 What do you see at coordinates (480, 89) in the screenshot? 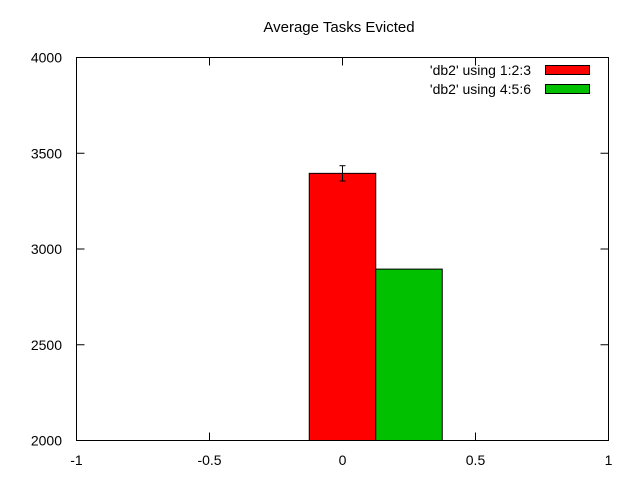
I see `legend-label: 'db2' using 4:5:6` at bounding box center [480, 89].